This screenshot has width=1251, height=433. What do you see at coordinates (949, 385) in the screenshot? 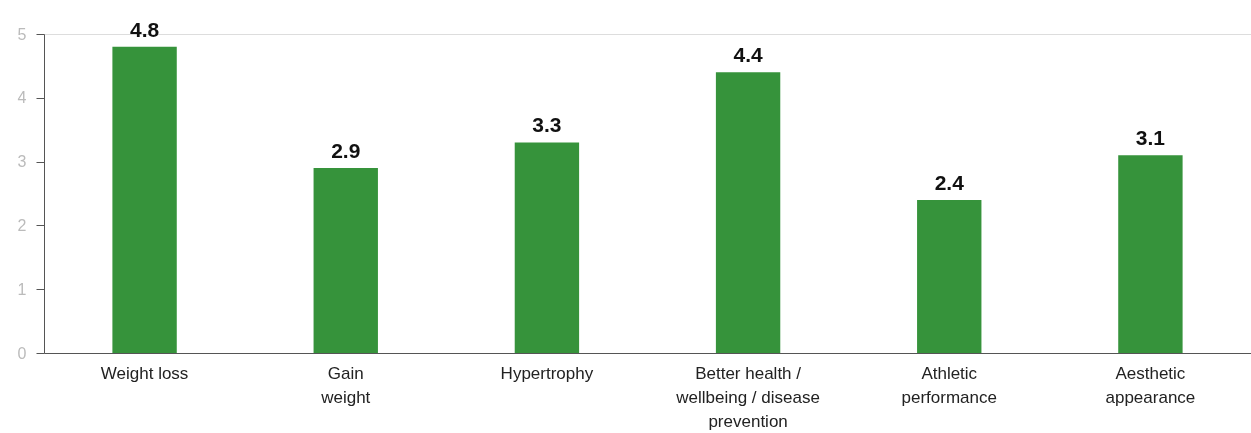
I see `x-tick-label: Athletic performance` at bounding box center [949, 385].